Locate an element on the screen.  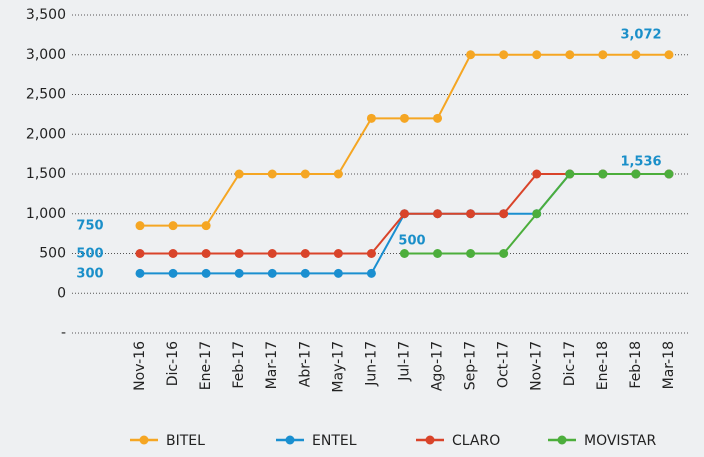
y-tick-label: - is located at coordinates (63, 333).